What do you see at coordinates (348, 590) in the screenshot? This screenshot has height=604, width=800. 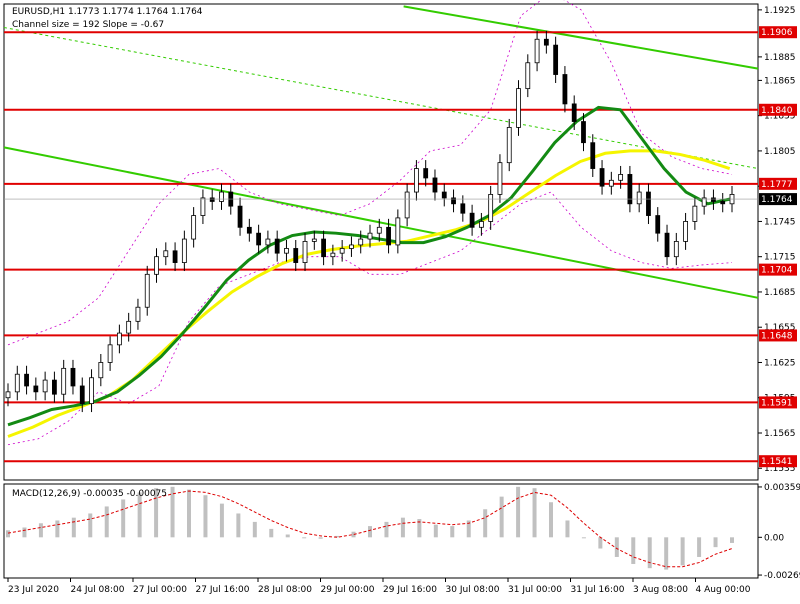 I see `x-tick-label: 29 Jul 00:00` at bounding box center [348, 590].